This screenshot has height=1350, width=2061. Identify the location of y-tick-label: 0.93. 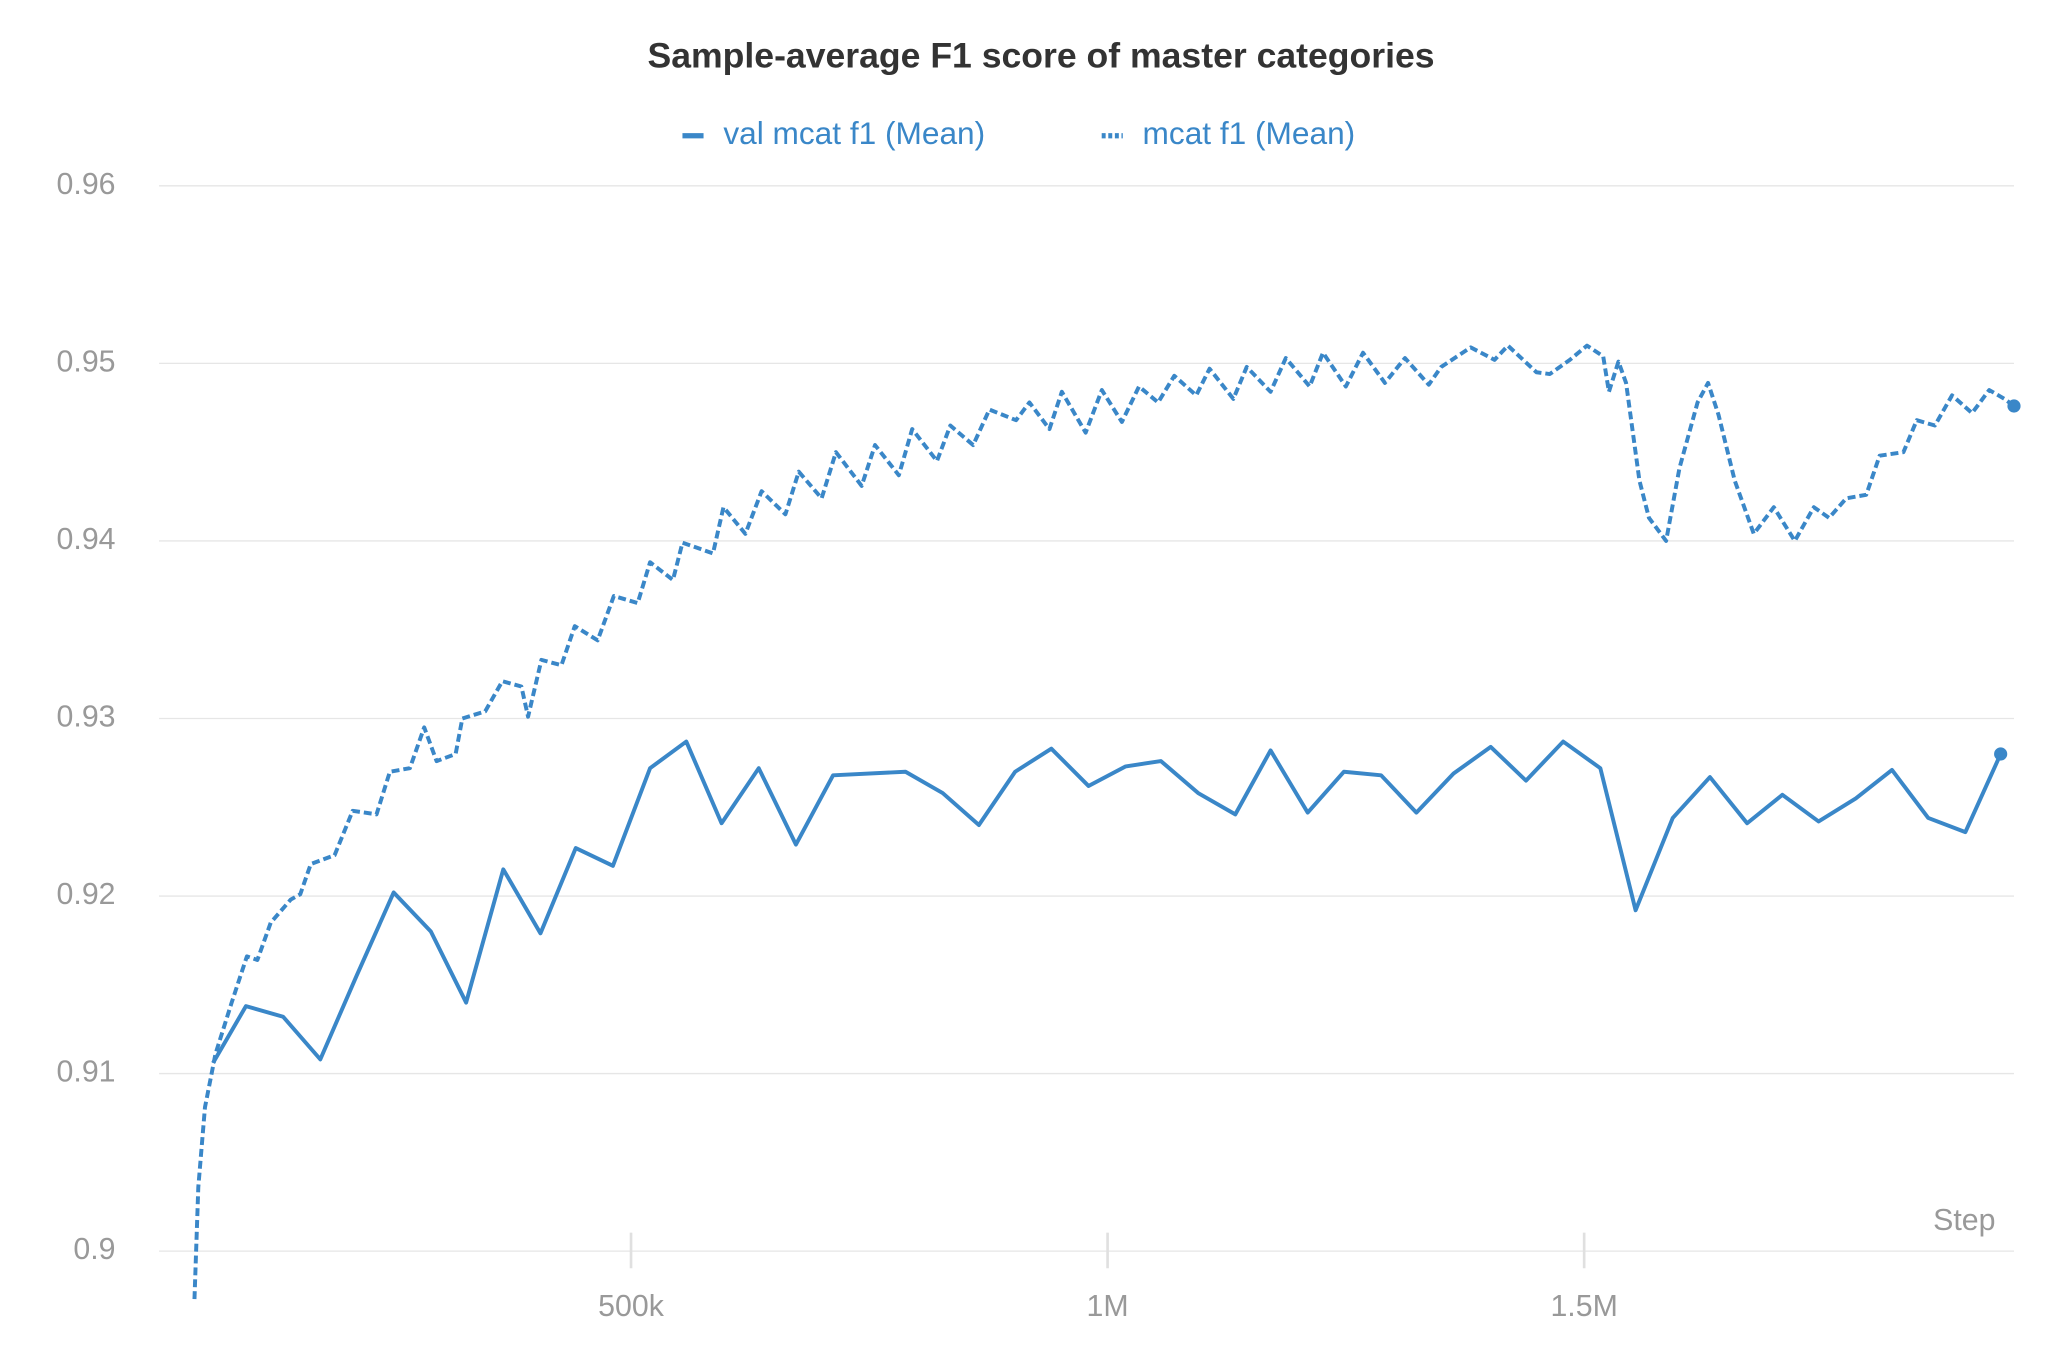
(86, 716).